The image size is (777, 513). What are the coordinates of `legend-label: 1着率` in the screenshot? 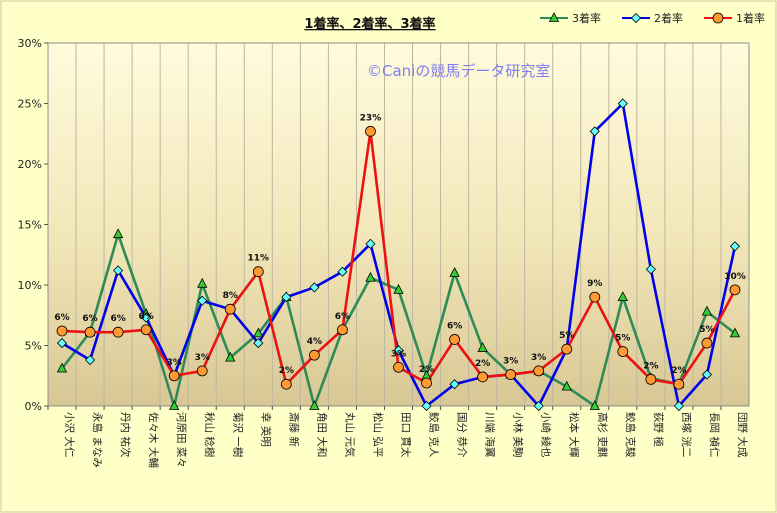 It's located at (750, 18).